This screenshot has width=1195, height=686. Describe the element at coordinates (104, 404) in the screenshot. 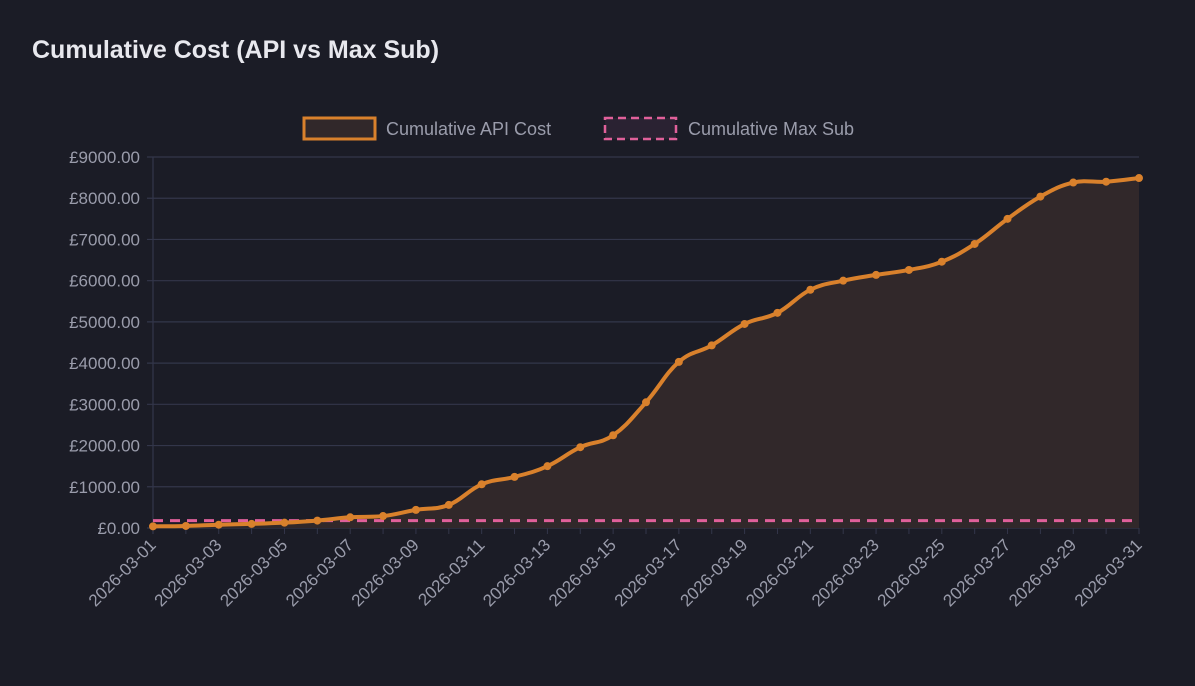

I see `y-tick-label: £3000.00` at that location.